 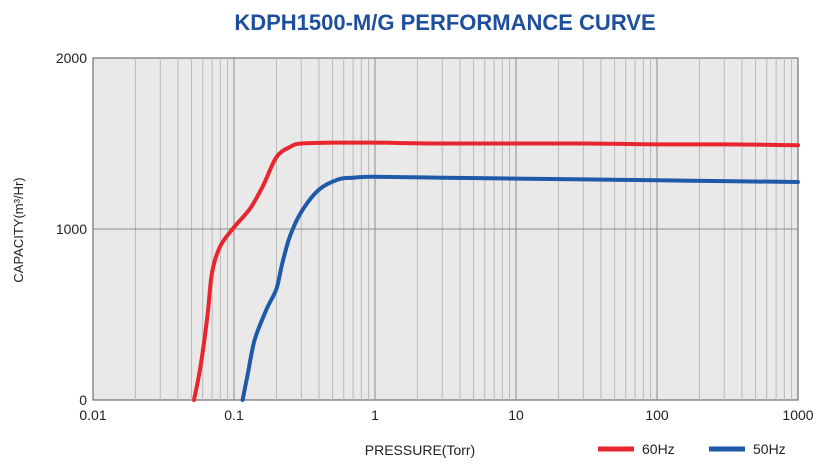 I want to click on y-tick-label: 2000, so click(x=71, y=58).